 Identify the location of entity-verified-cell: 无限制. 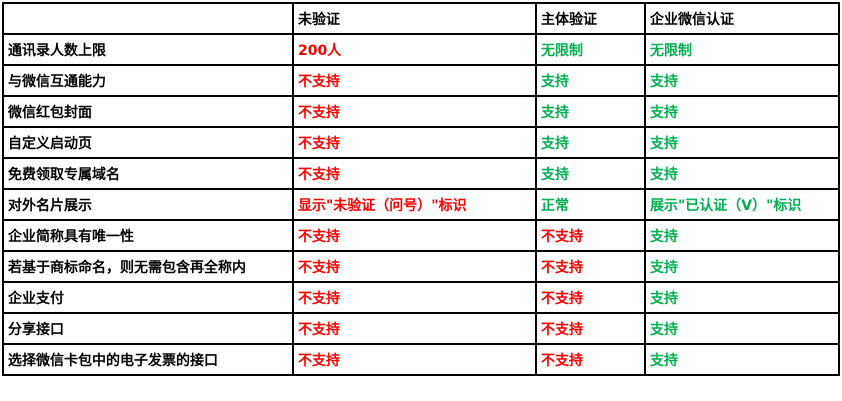
(590, 49).